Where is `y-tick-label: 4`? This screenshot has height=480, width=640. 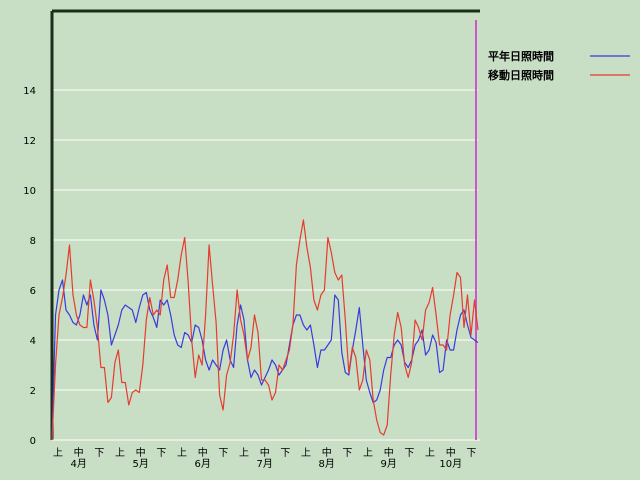 y-tick-label: 4 is located at coordinates (33, 341).